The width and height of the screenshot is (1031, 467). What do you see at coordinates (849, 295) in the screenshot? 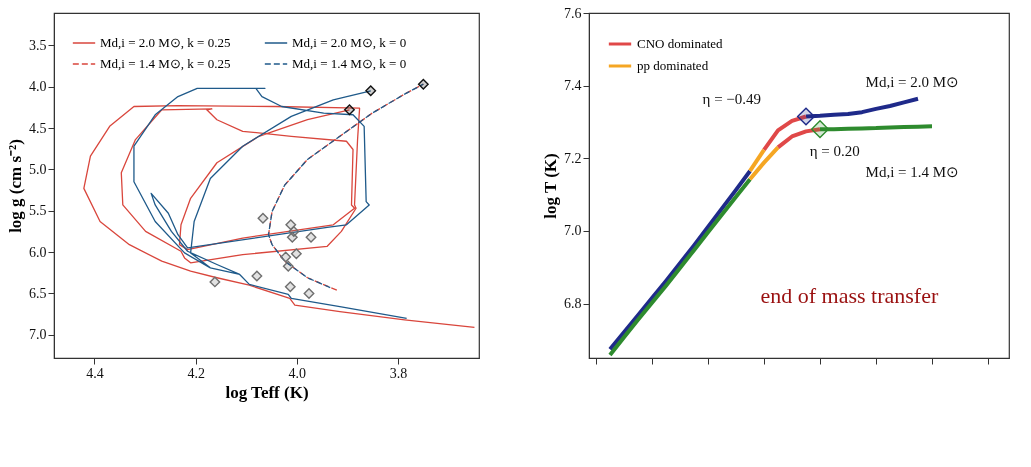
I see `annotation: end of mass transfer` at bounding box center [849, 295].